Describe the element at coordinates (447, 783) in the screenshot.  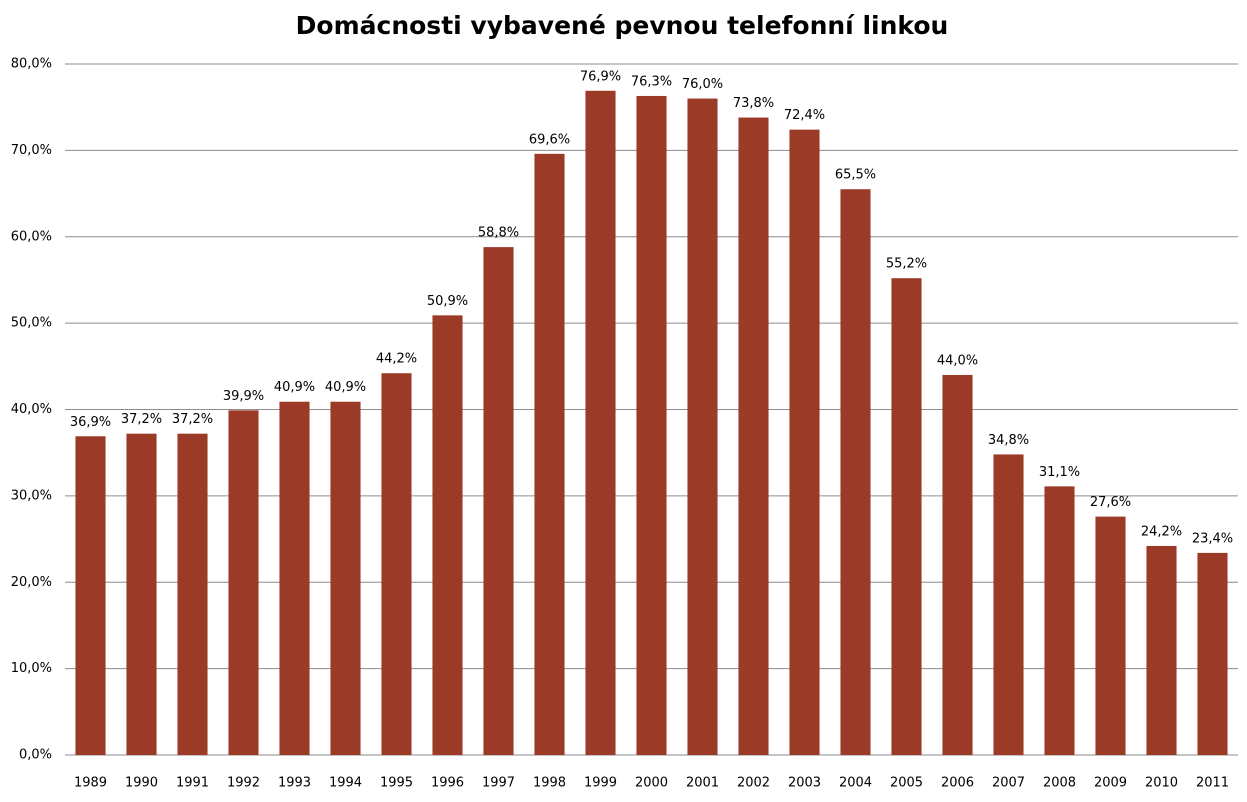
I see `x-tick-label: 1996` at that location.